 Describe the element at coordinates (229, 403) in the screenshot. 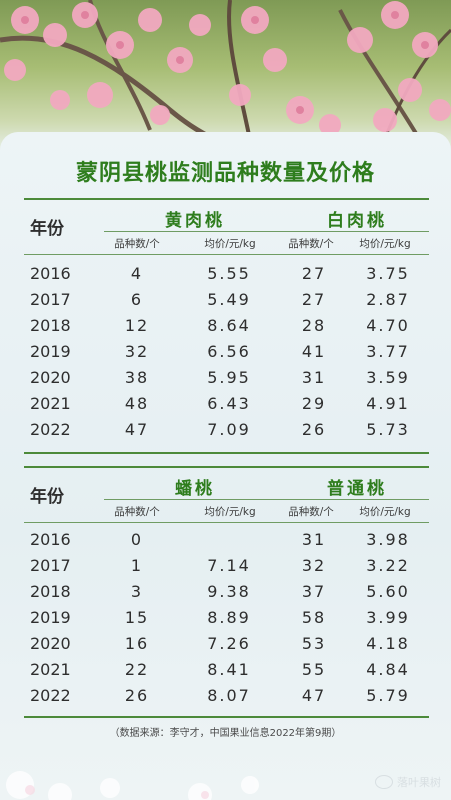

I see `price-cell: 6.43` at that location.